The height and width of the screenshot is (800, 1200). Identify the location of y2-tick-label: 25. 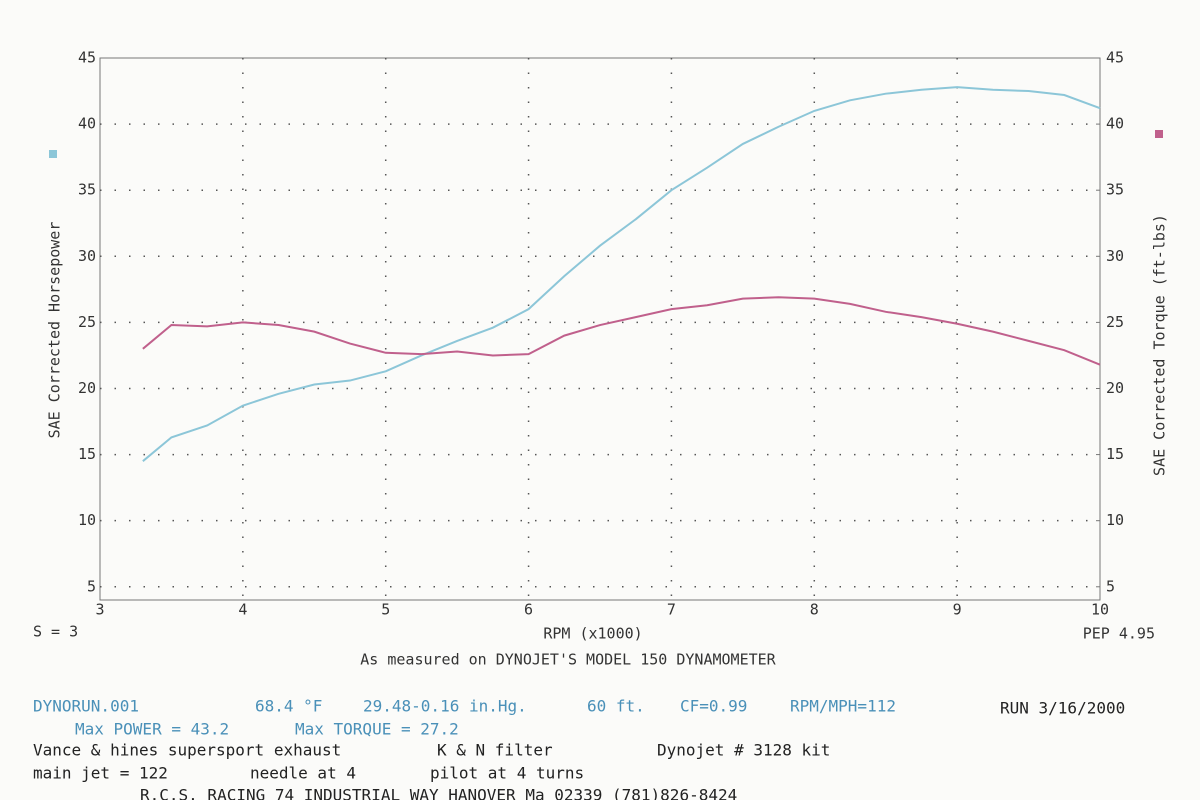
(1115, 322).